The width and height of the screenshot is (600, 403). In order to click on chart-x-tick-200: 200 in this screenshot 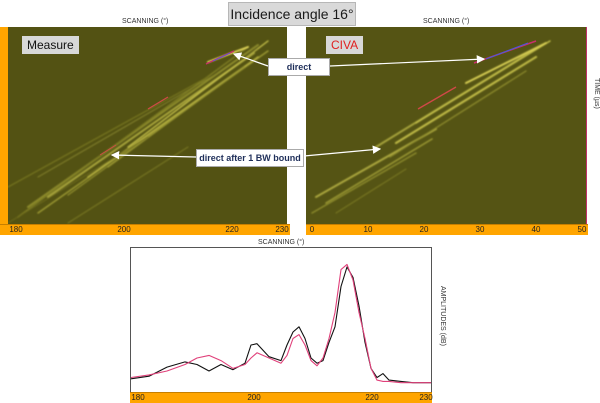, I will do `click(254, 397)`.